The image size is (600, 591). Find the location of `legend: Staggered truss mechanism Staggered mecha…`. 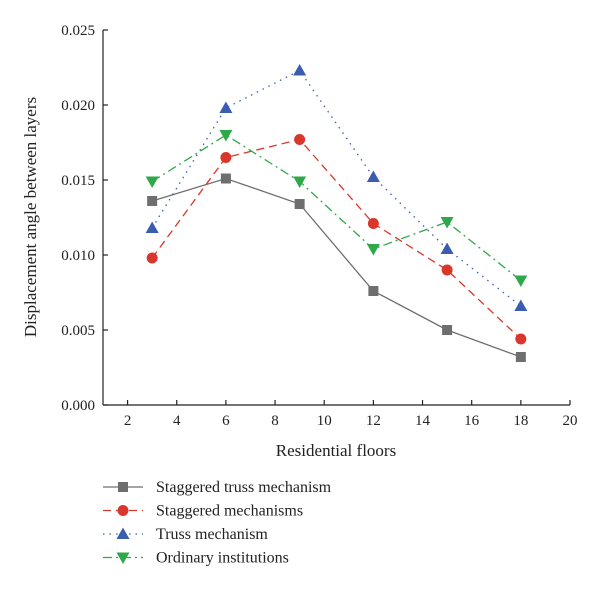

legend: Staggered truss mechanism Staggered mecha… is located at coordinates (217, 523).